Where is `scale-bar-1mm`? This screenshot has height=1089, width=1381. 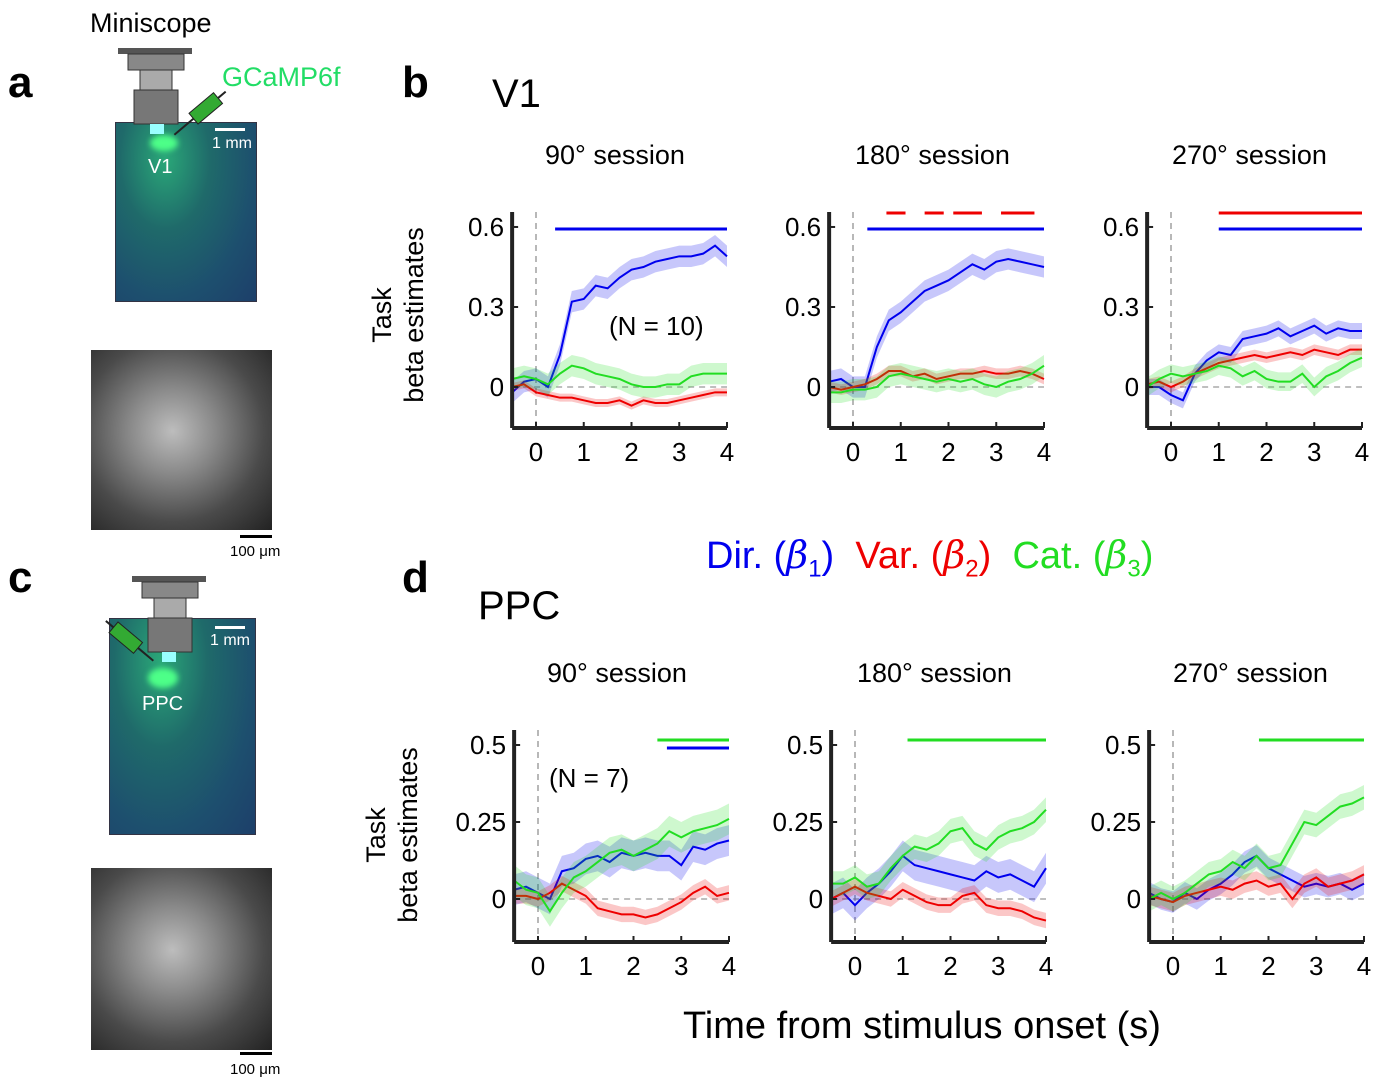 scale-bar-1mm is located at coordinates (230, 627).